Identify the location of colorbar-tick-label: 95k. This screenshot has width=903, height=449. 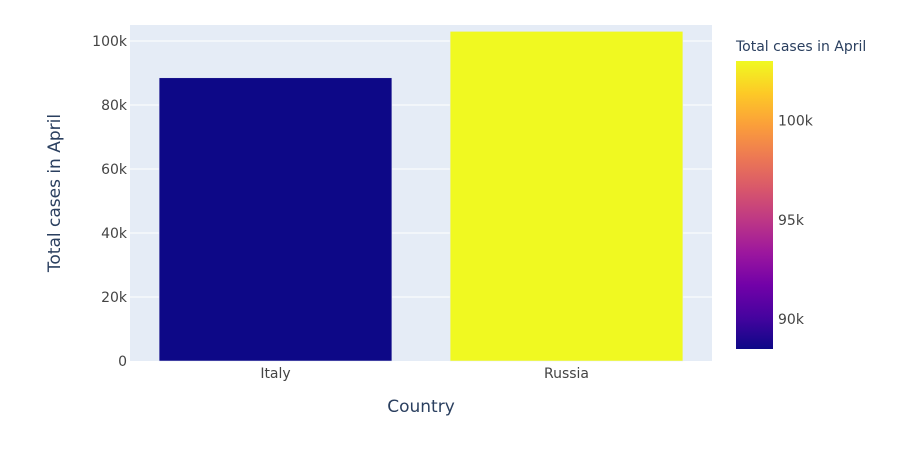
(791, 221).